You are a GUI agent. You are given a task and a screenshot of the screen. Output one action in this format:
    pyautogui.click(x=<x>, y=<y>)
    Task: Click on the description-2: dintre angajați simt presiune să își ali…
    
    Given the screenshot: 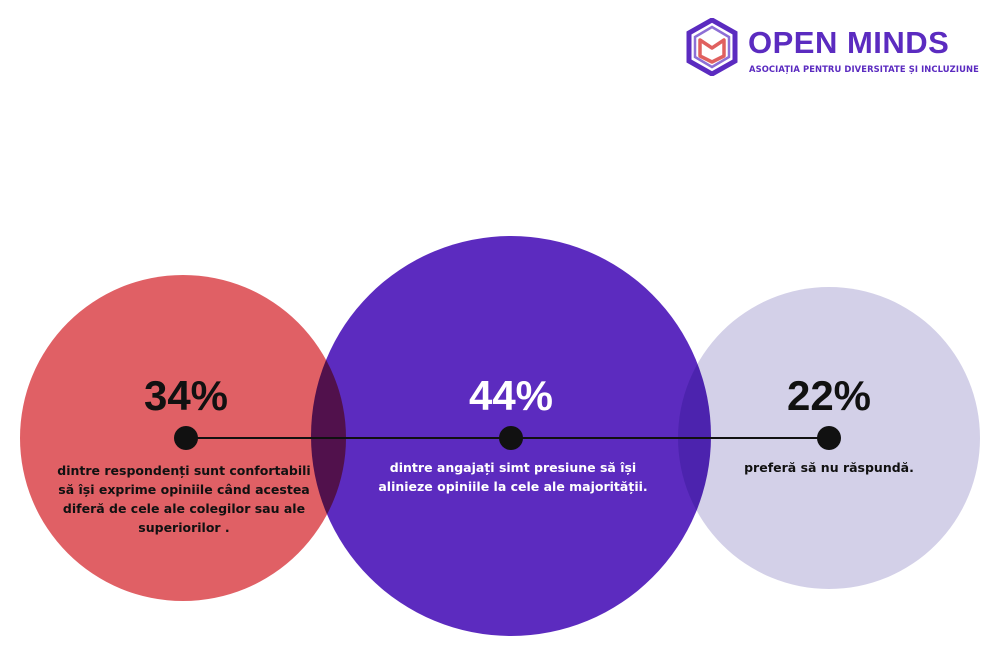 What is the action you would take?
    pyautogui.click(x=513, y=477)
    